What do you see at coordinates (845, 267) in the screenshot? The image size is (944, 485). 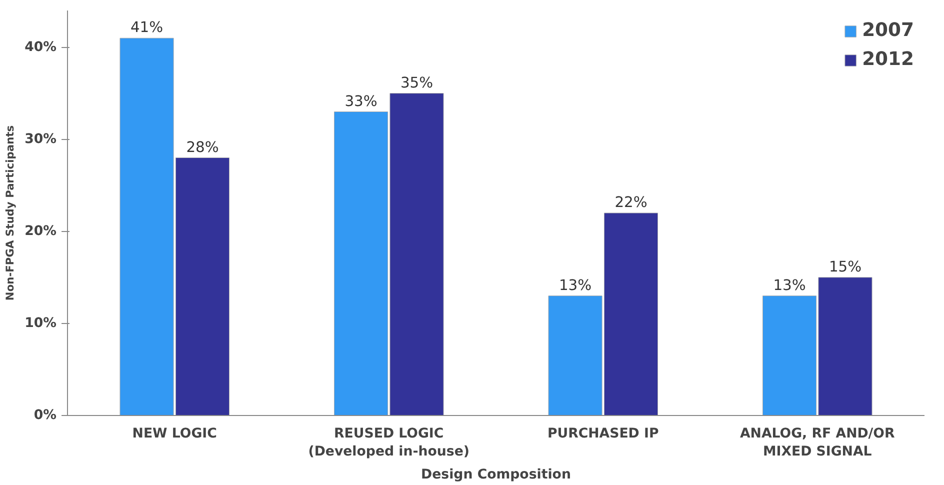 I see `data-label: 15%` at bounding box center [845, 267].